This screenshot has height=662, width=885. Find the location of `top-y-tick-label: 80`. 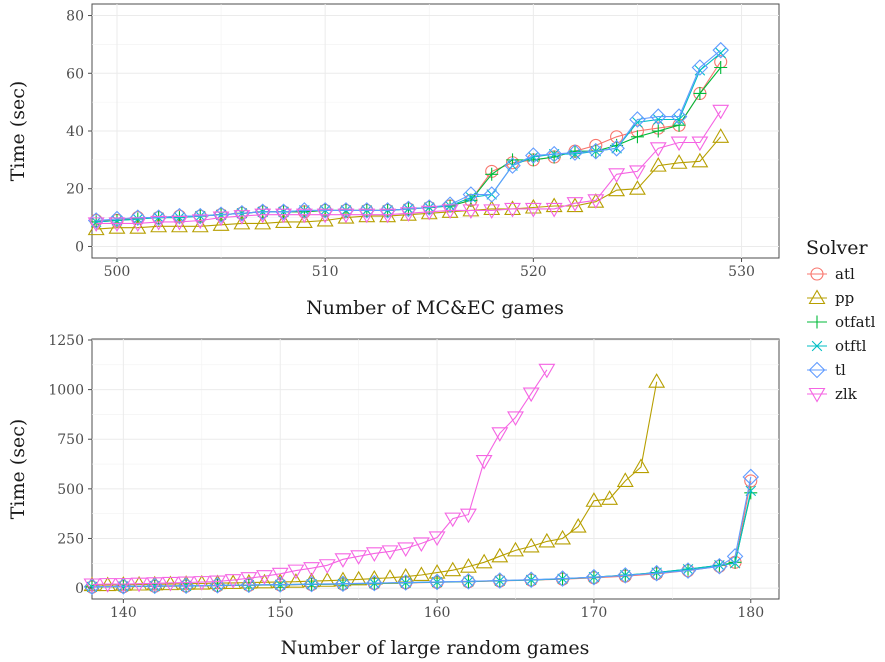

top-y-tick-label: 80 is located at coordinates (75, 17).